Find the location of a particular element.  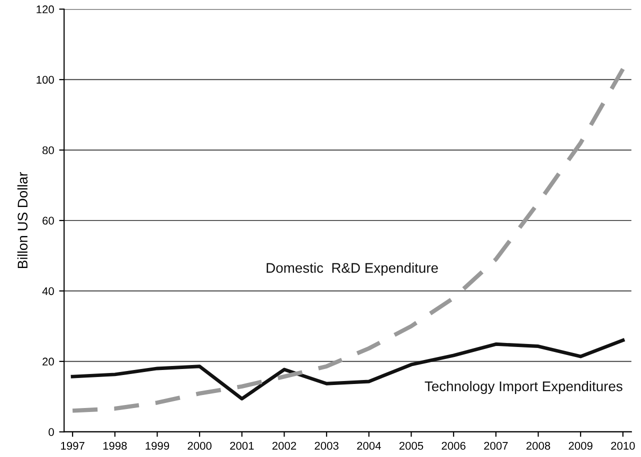

y-tick-label: 20 is located at coordinates (48, 362).